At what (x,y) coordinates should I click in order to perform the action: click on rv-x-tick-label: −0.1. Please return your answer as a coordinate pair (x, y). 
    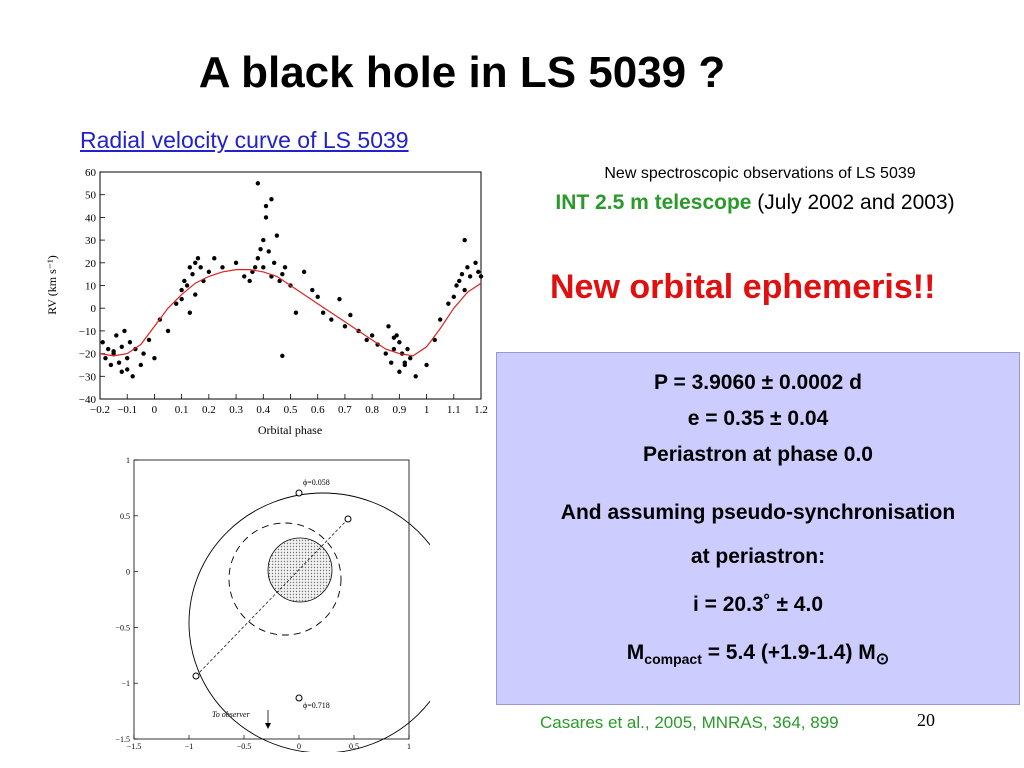
    Looking at the image, I should click on (127, 410).